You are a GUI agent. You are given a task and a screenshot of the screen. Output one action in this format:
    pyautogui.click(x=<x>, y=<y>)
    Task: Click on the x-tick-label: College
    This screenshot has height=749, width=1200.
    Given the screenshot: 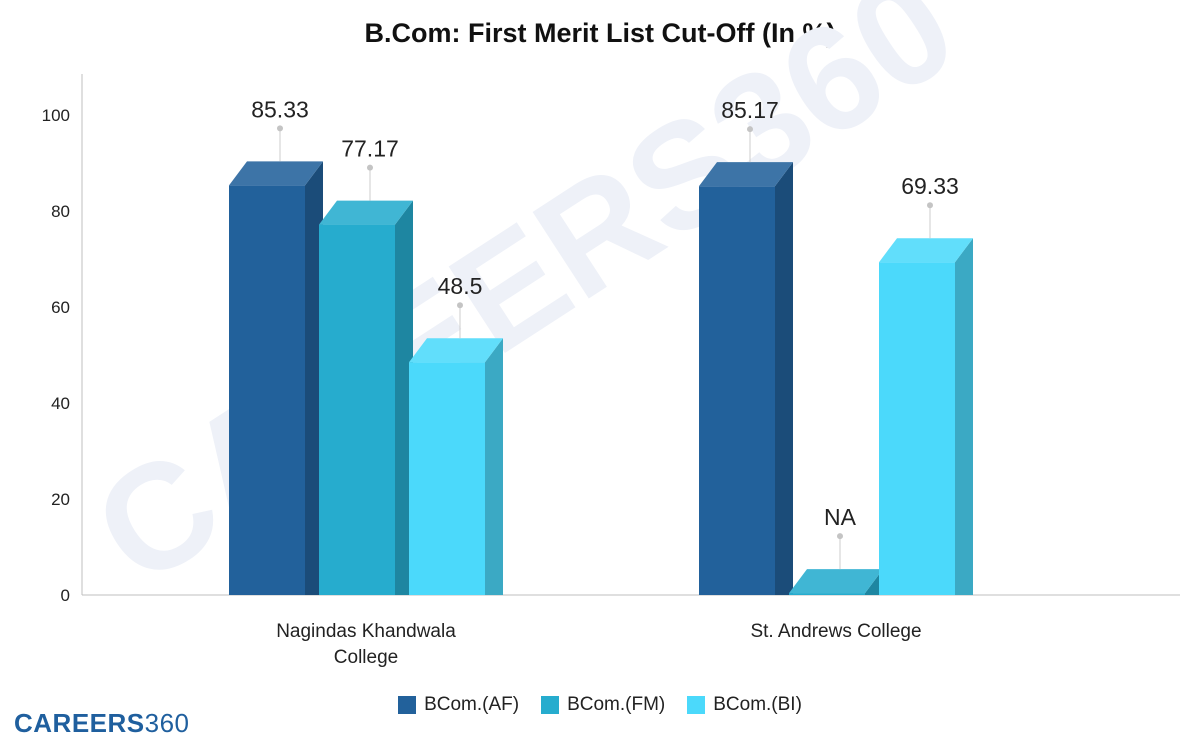 What is the action you would take?
    pyautogui.click(x=366, y=657)
    